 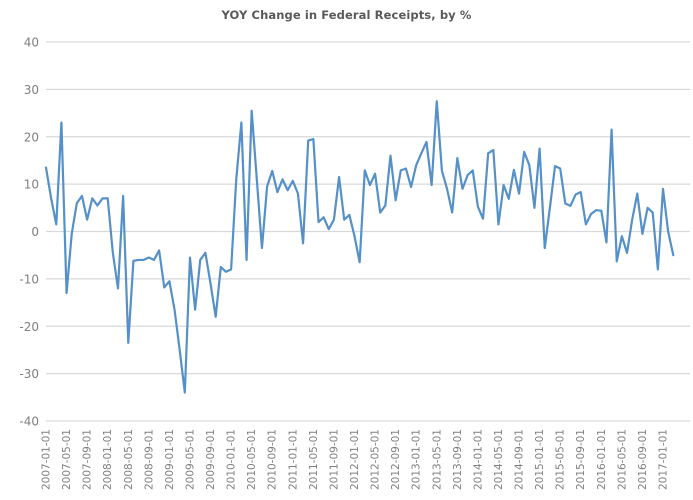 I want to click on x-tick-label: 2016-05-01, so click(x=622, y=459).